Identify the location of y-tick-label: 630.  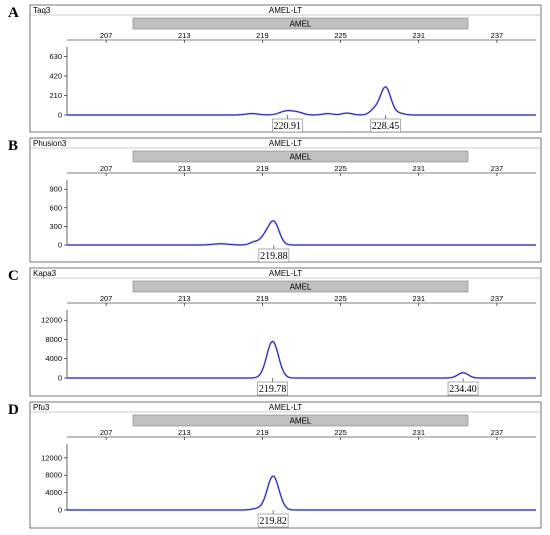
(55, 56).